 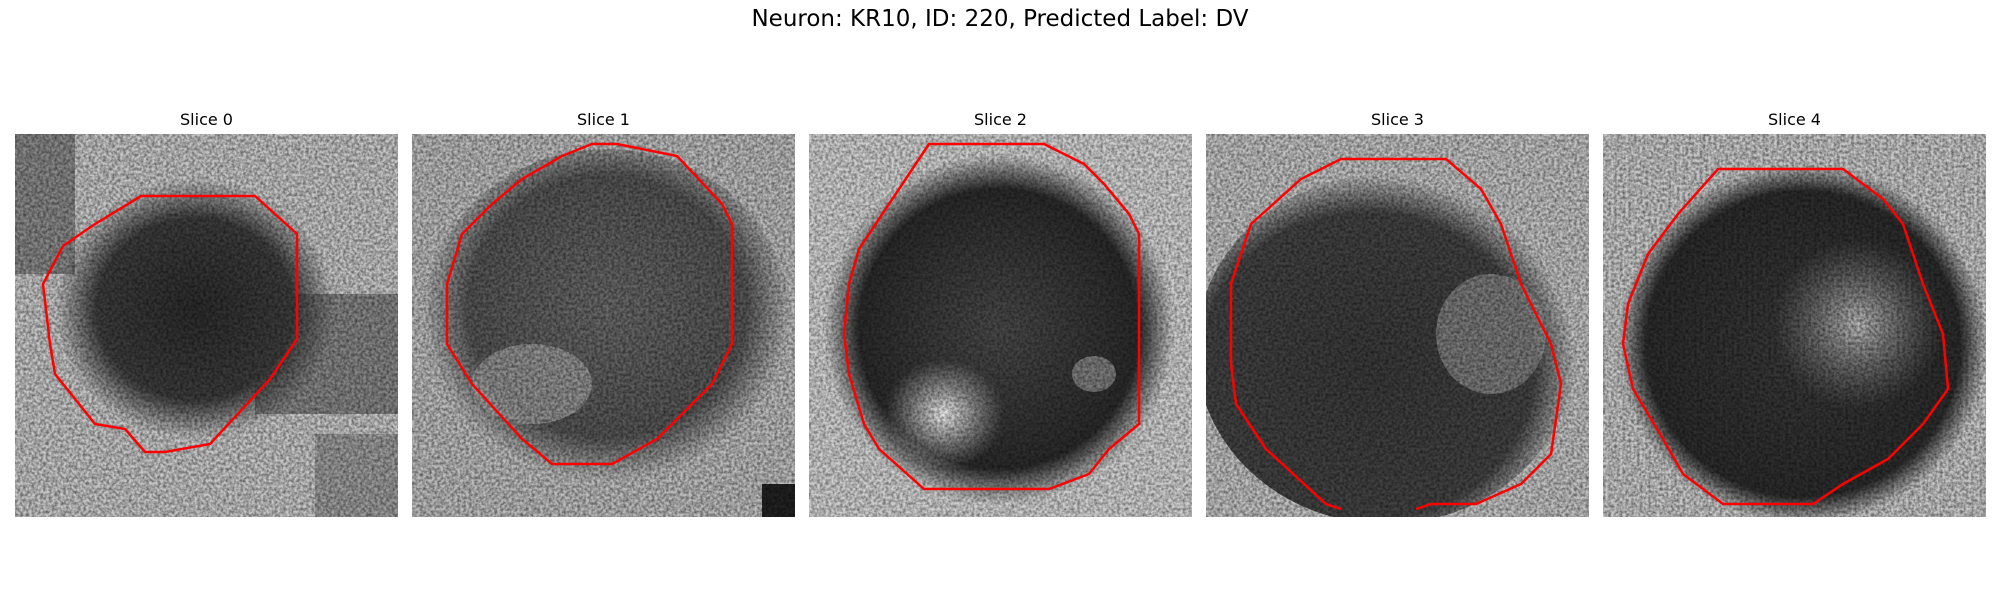 I want to click on slice-panel-1: Slice 1, so click(x=603, y=313).